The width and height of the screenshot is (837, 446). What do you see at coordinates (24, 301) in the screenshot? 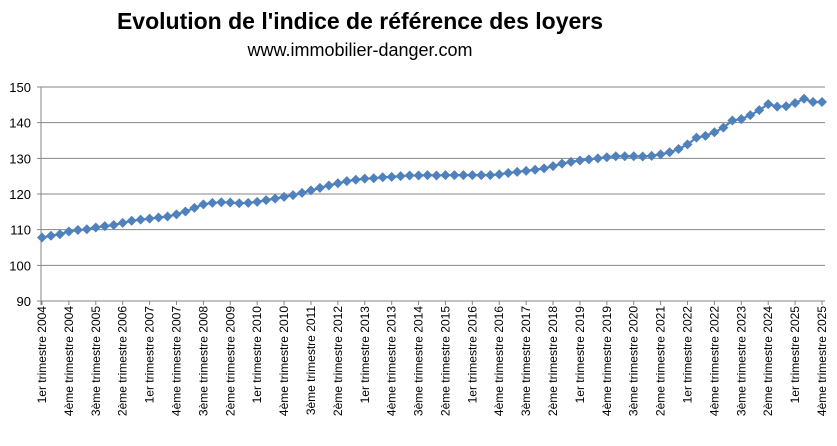
I see `y-tick-label: 90` at bounding box center [24, 301].